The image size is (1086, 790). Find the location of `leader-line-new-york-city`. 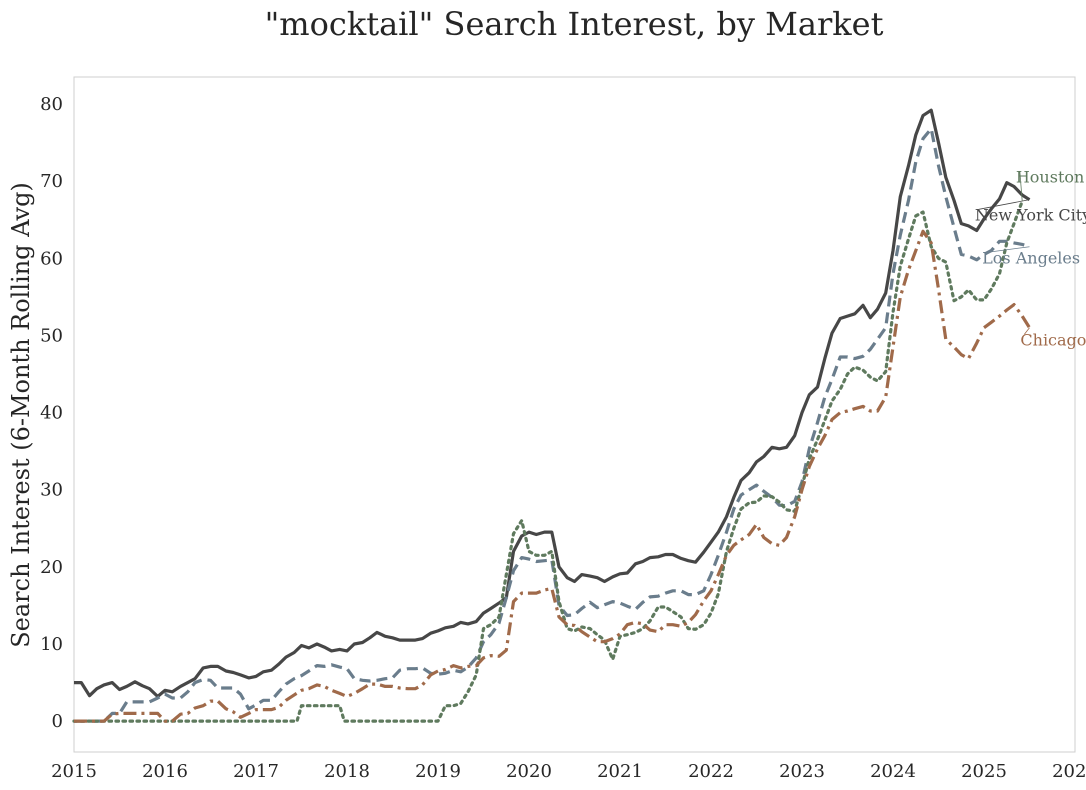

leader-line-new-york-city is located at coordinates (1004, 204).